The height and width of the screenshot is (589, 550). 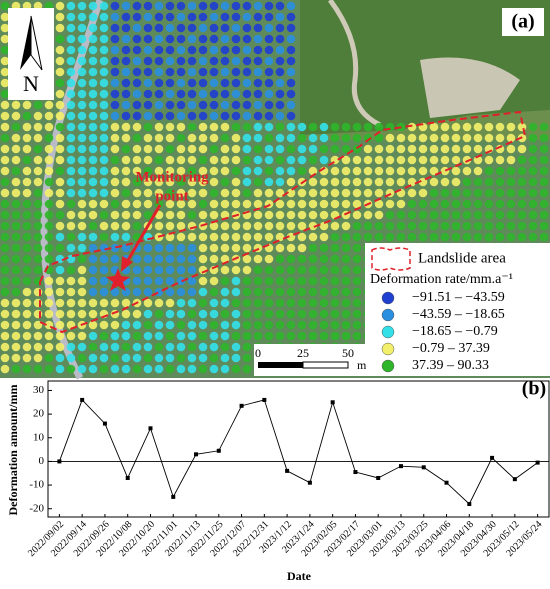 What do you see at coordinates (264, 399) in the screenshot?
I see `data-point` at bounding box center [264, 399].